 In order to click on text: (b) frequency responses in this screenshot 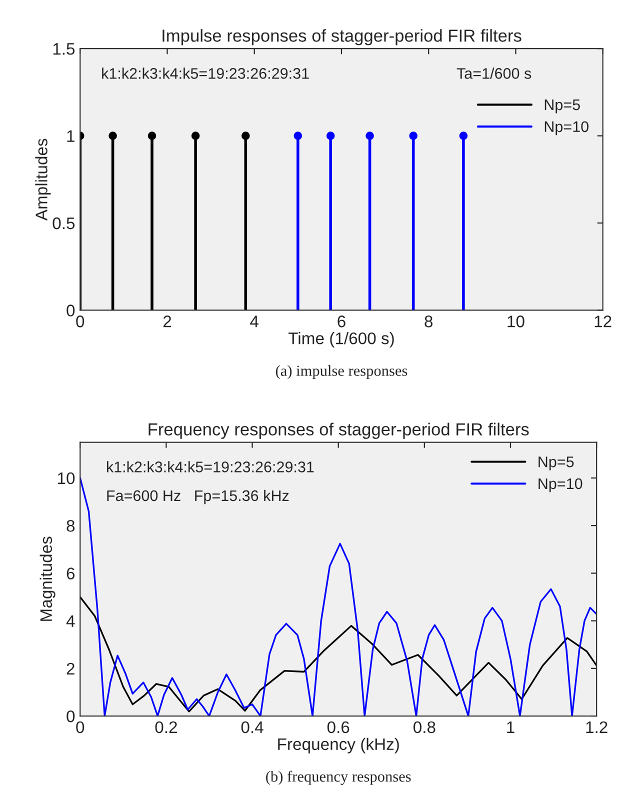, I will do `click(338, 777)`.